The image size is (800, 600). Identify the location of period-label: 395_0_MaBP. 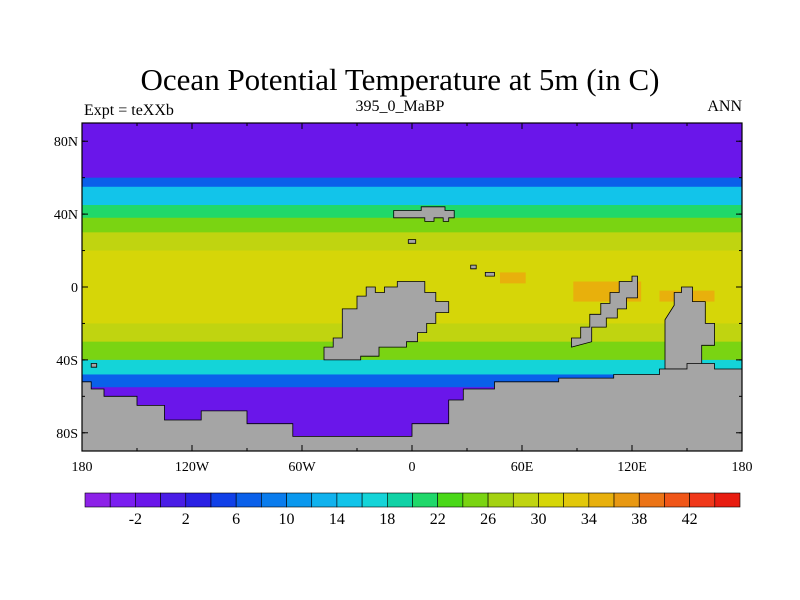
(400, 106).